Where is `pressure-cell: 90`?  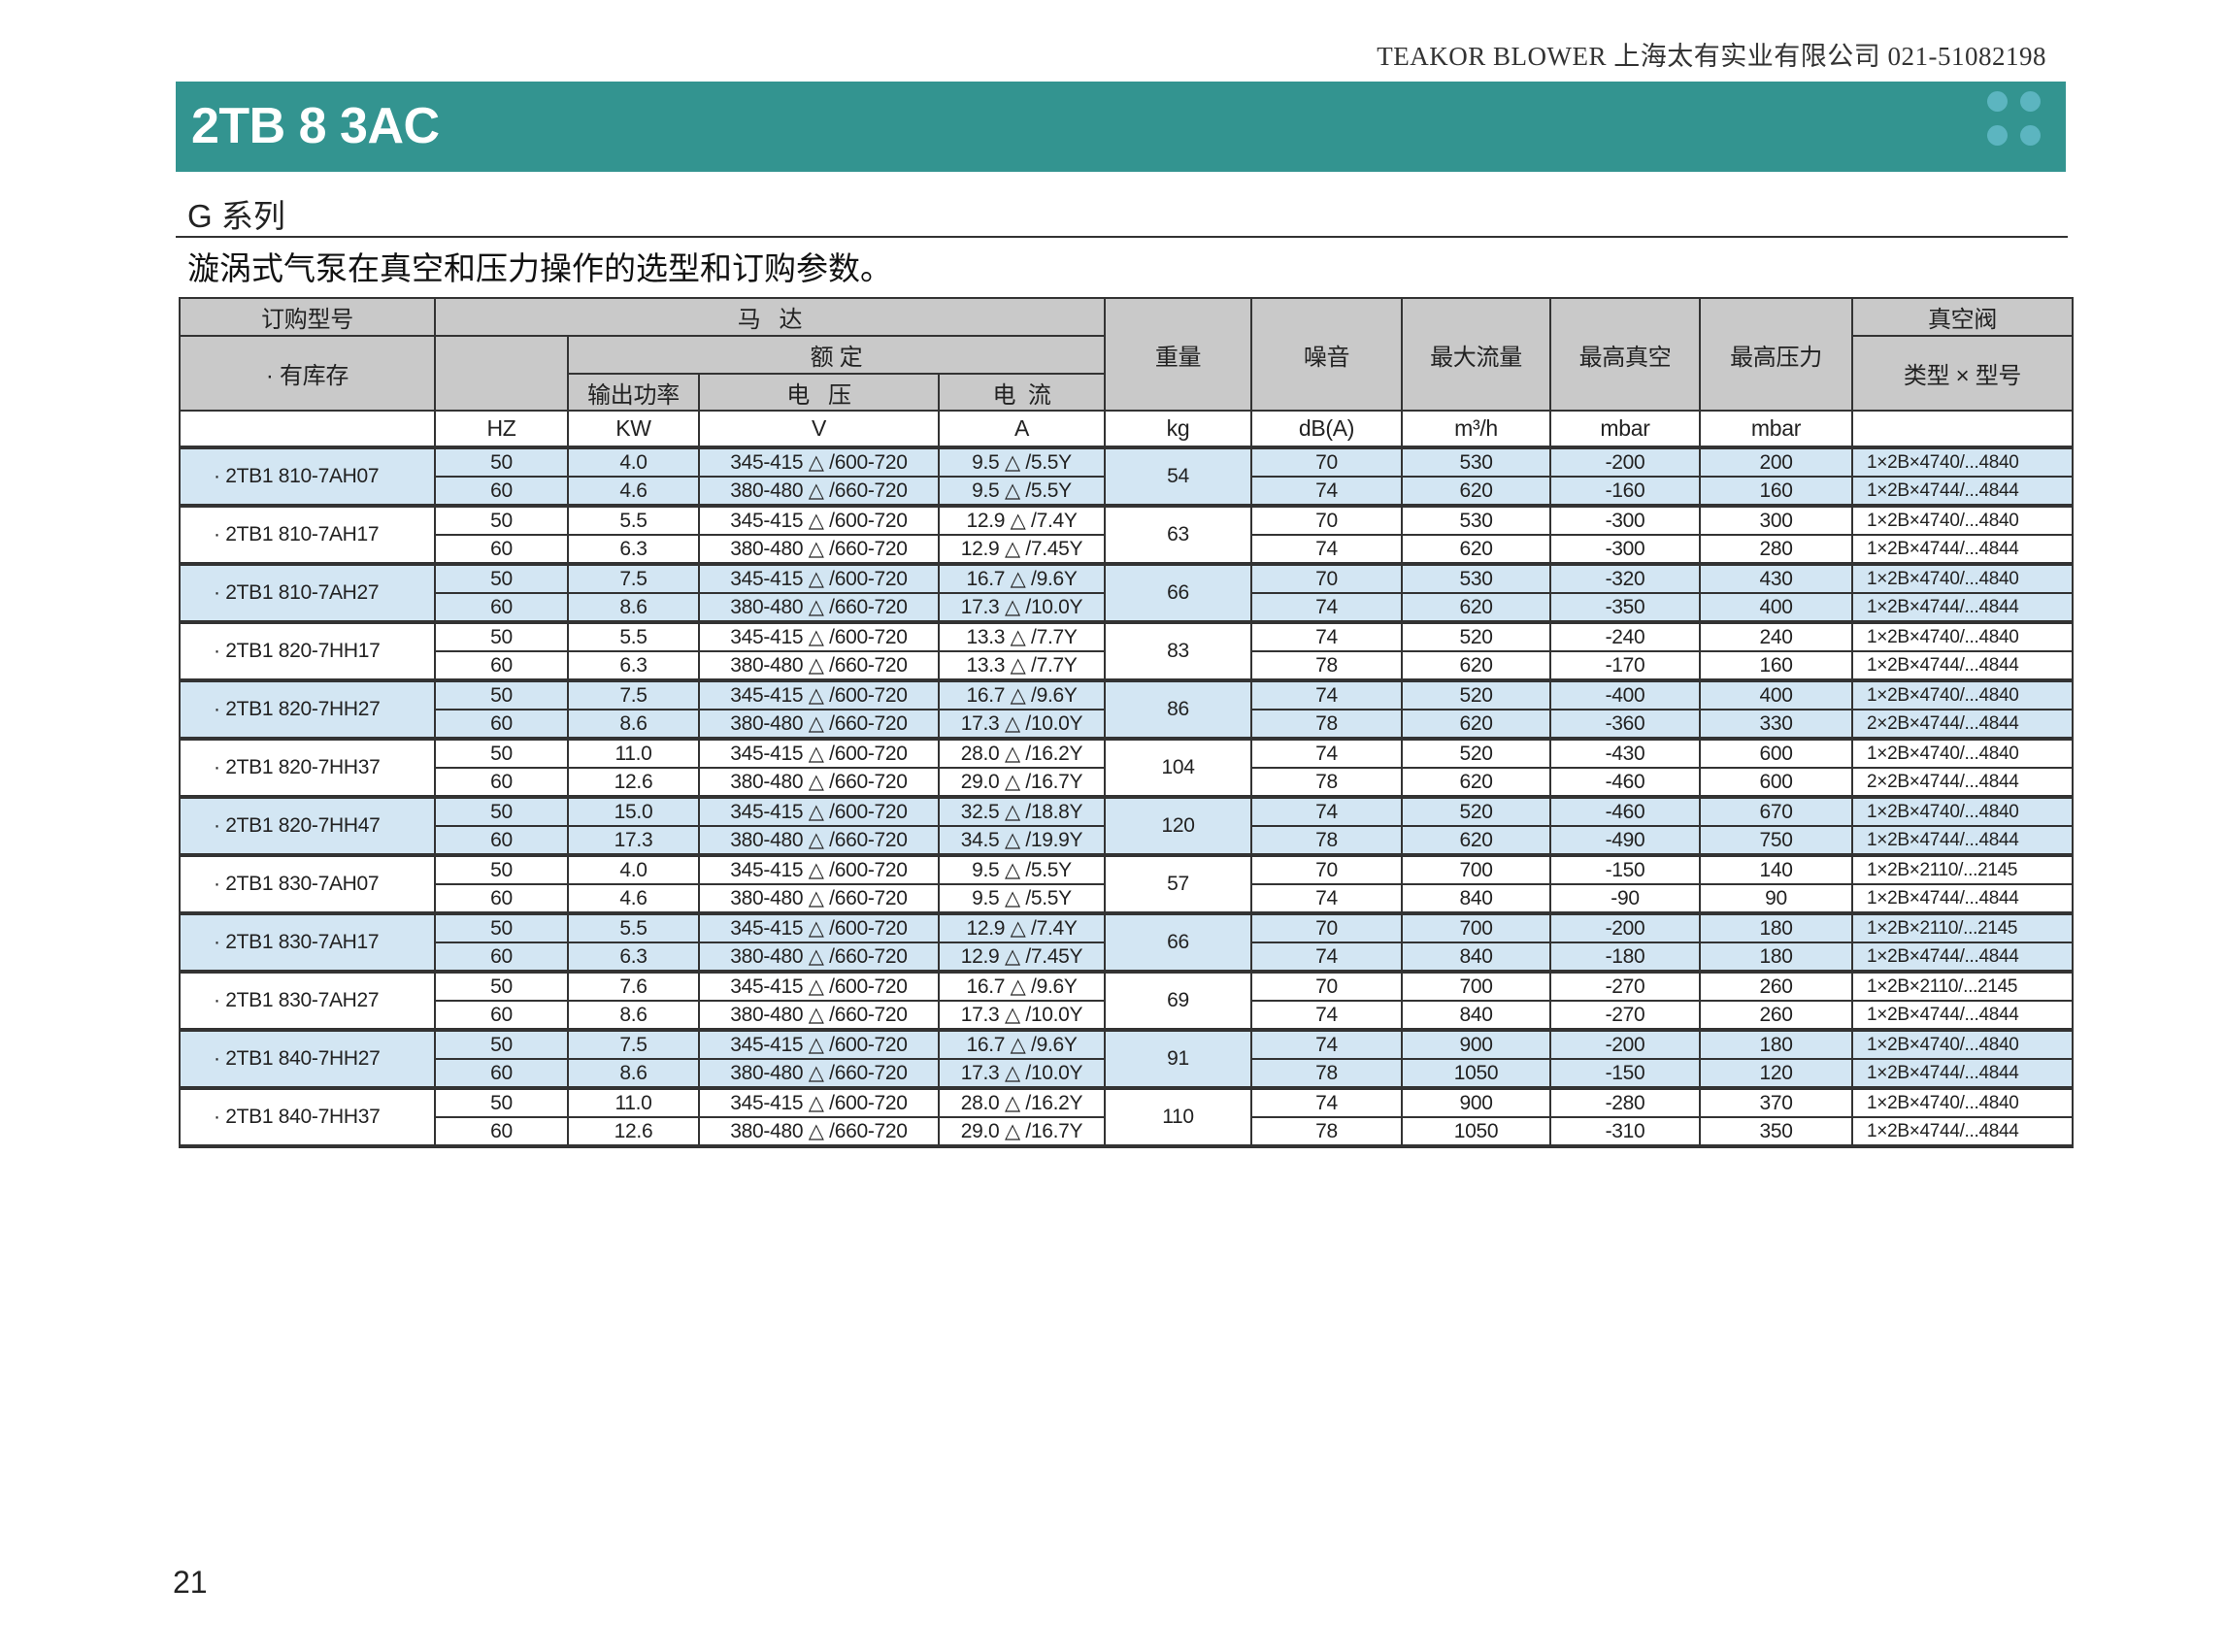 pressure-cell: 90 is located at coordinates (1777, 898).